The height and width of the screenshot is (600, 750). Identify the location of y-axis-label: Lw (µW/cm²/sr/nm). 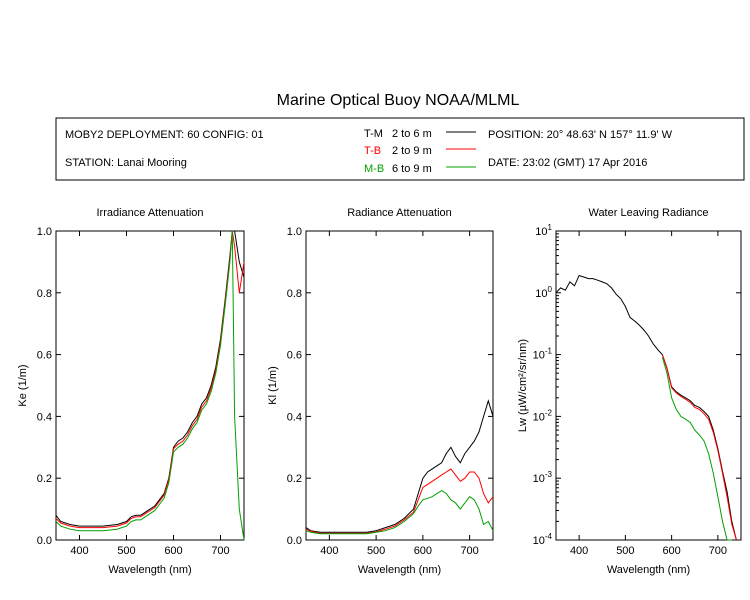
(523, 385).